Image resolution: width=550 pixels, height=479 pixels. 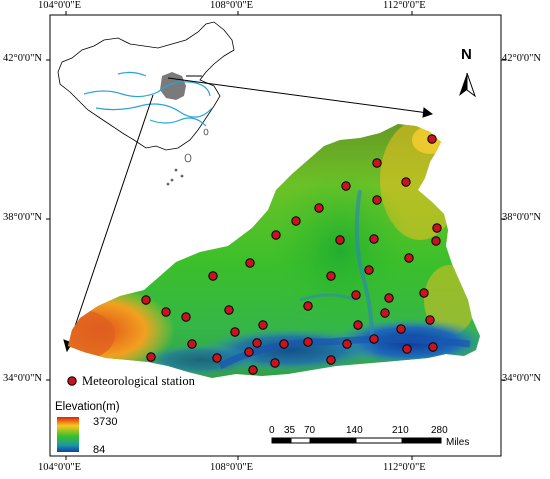 What do you see at coordinates (521, 217) in the screenshot?
I see `lat-label-right-38: 38°0'0"N` at bounding box center [521, 217].